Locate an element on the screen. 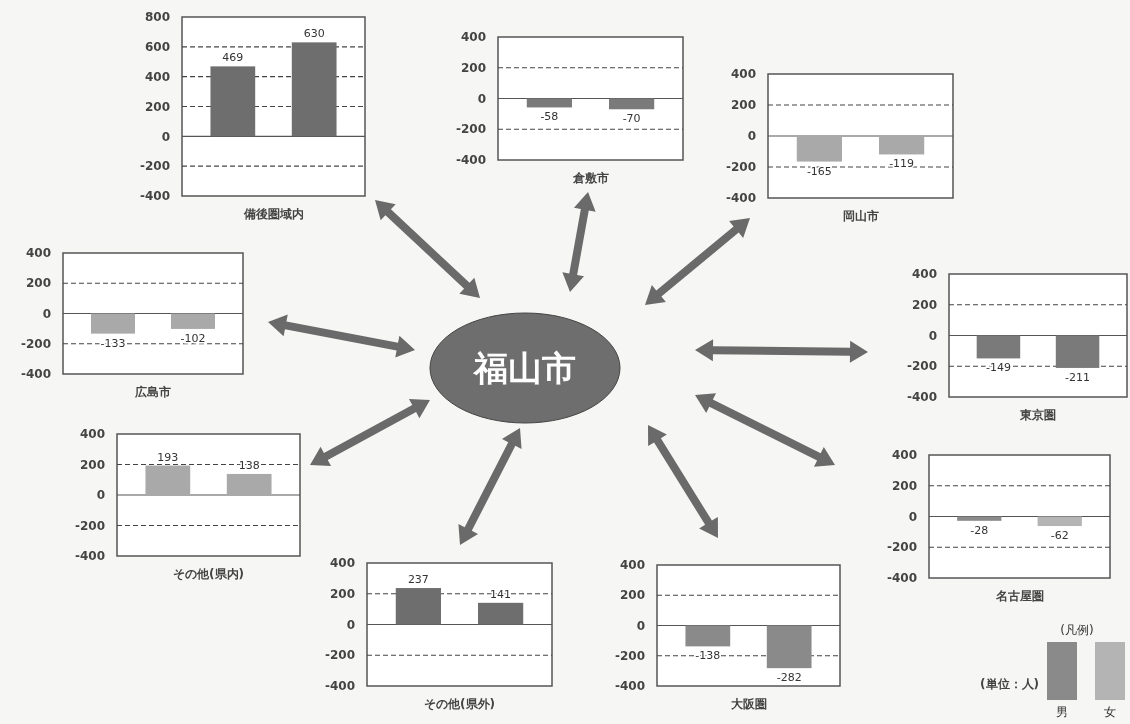 This screenshot has height=724, width=1130. data-label: 630 is located at coordinates (314, 34).